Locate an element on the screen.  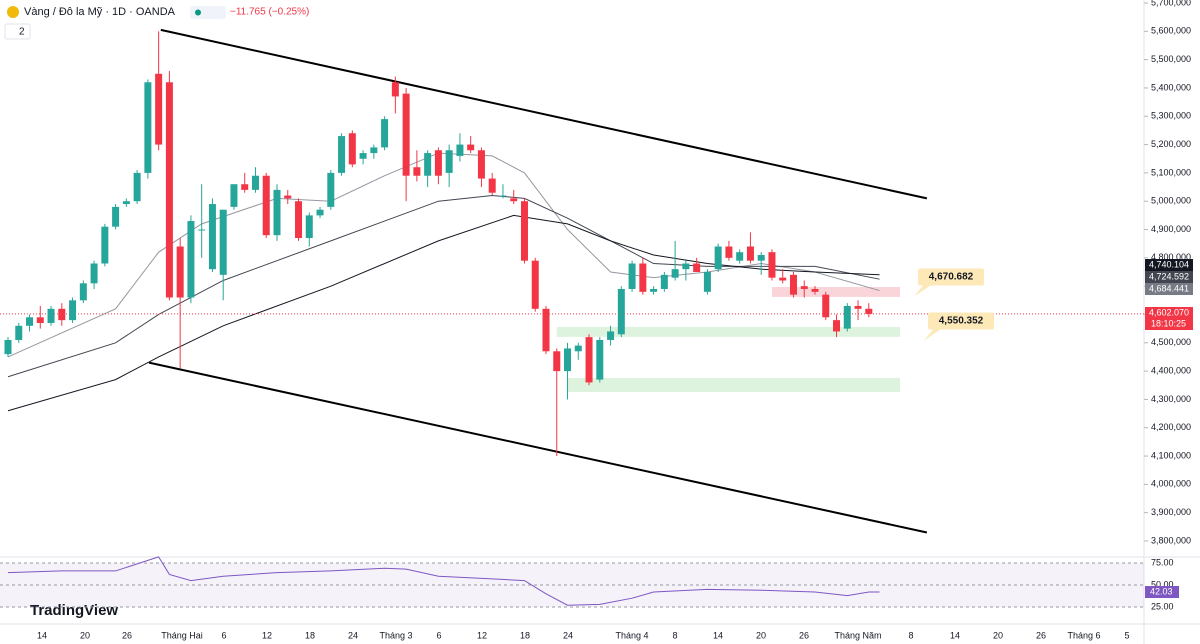
y-tick-label: 4,900,000 is located at coordinates (1171, 229).